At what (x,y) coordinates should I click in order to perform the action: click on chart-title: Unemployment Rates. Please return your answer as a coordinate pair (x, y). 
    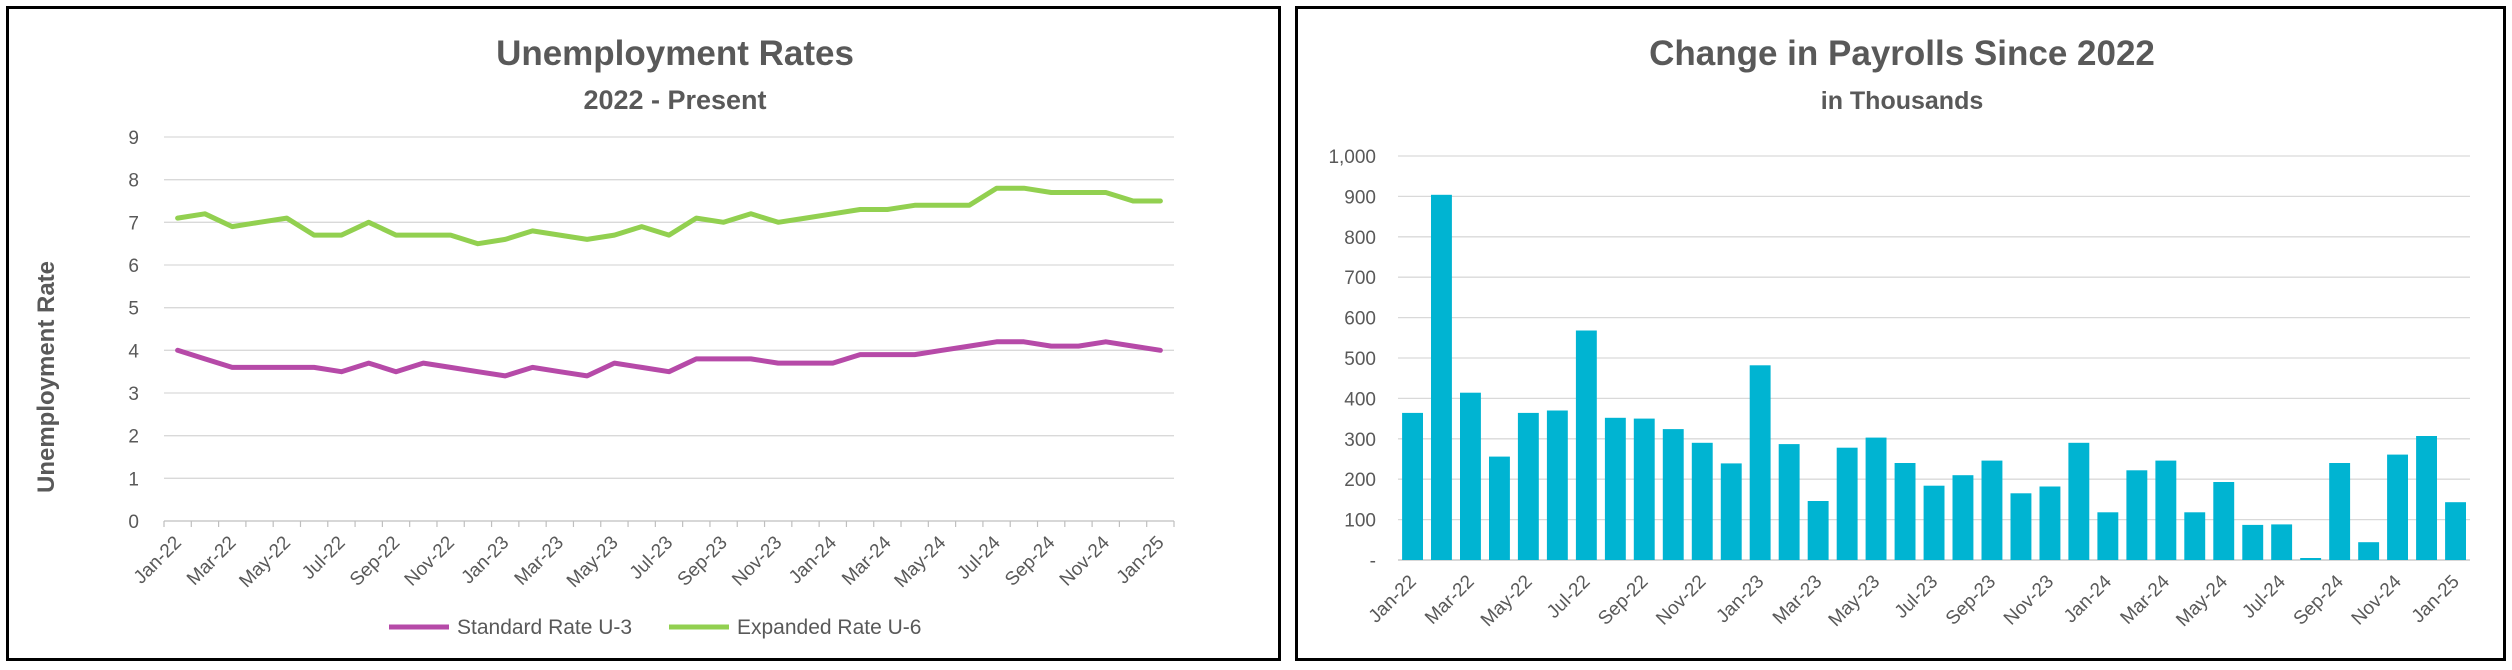
    Looking at the image, I should click on (675, 53).